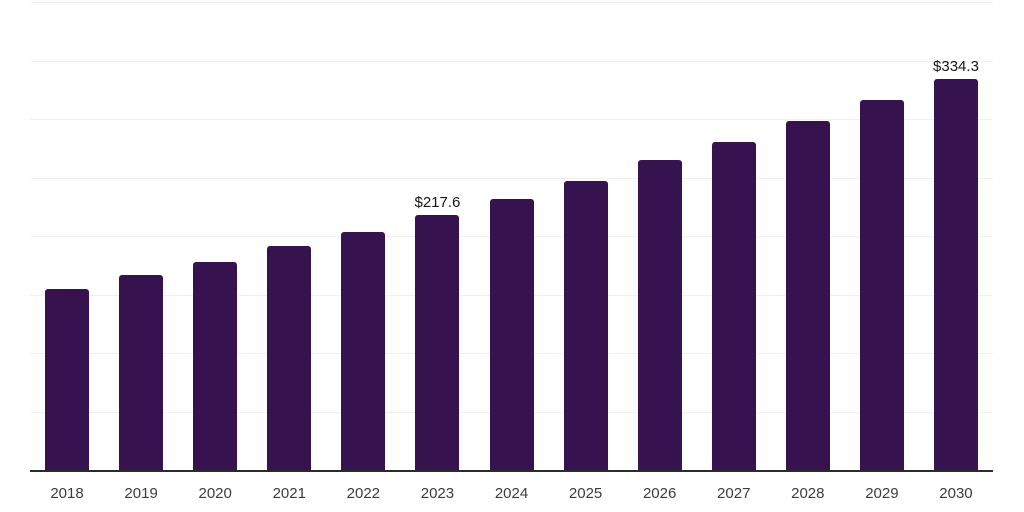 The image size is (1024, 512). What do you see at coordinates (215, 493) in the screenshot?
I see `x-tick-label-2020: 2020` at bounding box center [215, 493].